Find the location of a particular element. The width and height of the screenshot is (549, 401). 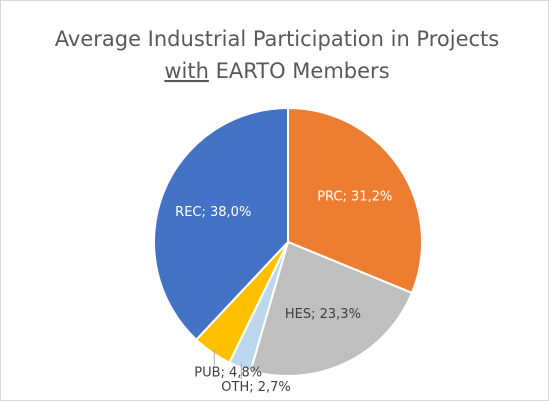

data-label: HES; 23,3% is located at coordinates (323, 314).